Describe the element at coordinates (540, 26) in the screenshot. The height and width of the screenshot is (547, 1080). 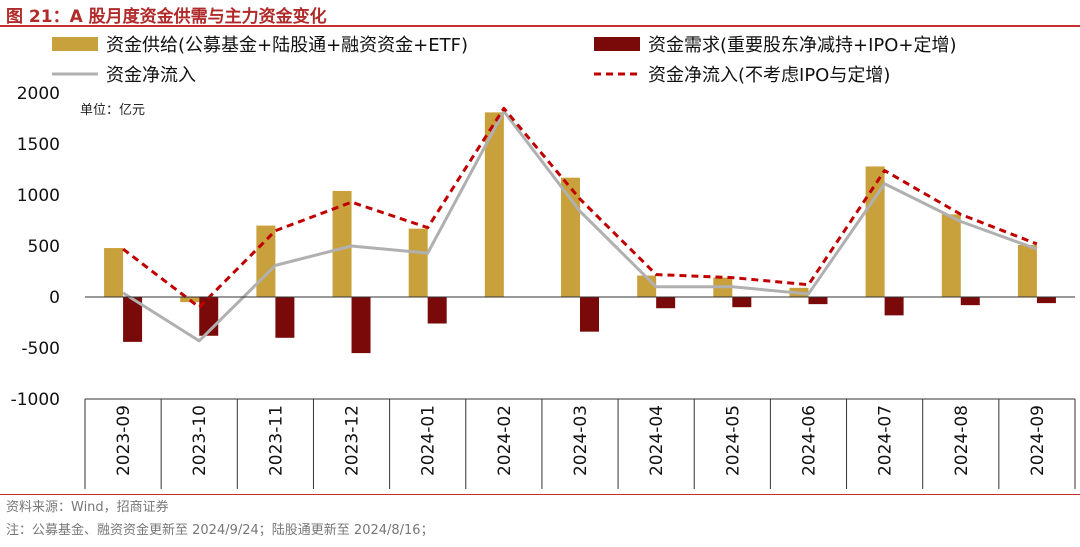
I see `title-rule` at that location.